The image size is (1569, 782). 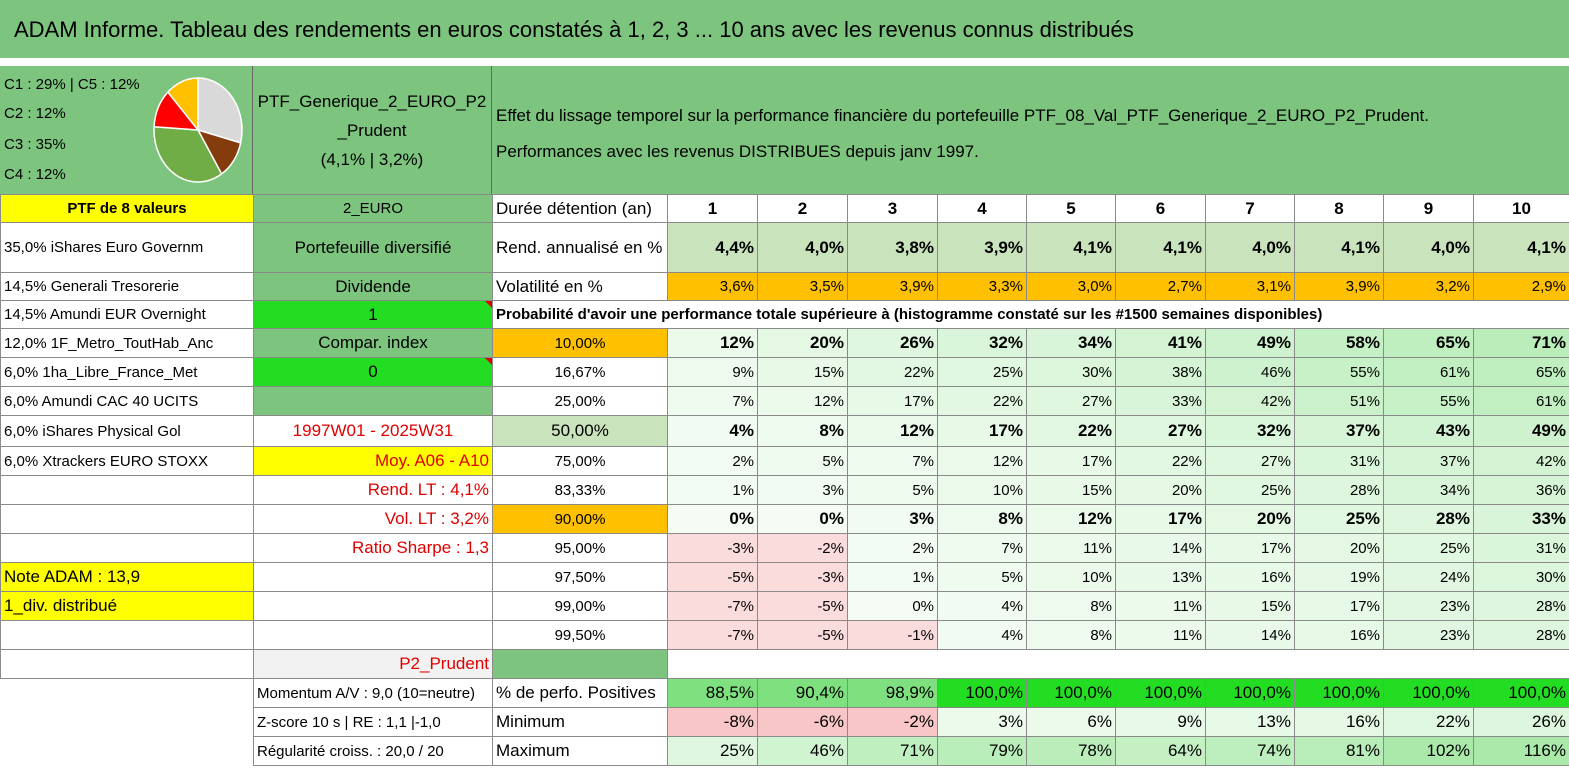 What do you see at coordinates (712, 286) in the screenshot?
I see `volatility-value: 3,6%` at bounding box center [712, 286].